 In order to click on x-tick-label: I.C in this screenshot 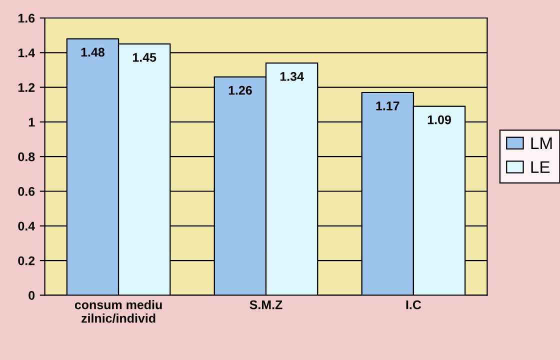, I will do `click(414, 305)`.